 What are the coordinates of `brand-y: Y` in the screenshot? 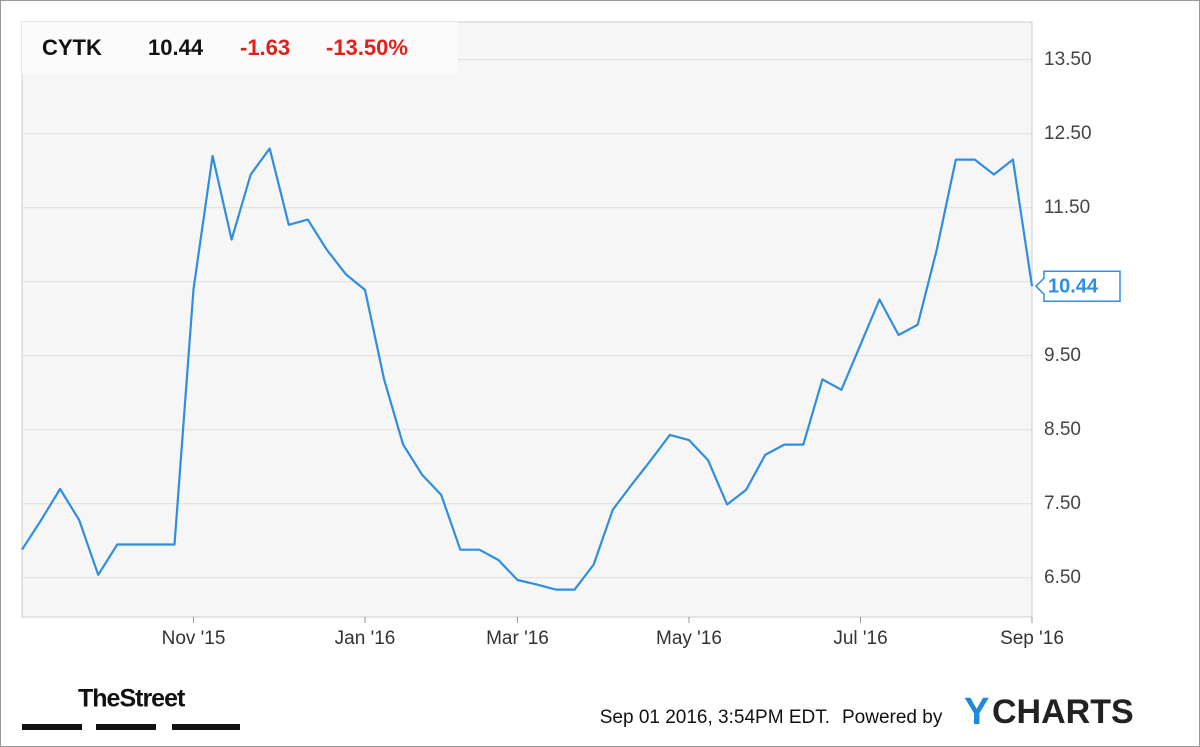 It's located at (976, 712).